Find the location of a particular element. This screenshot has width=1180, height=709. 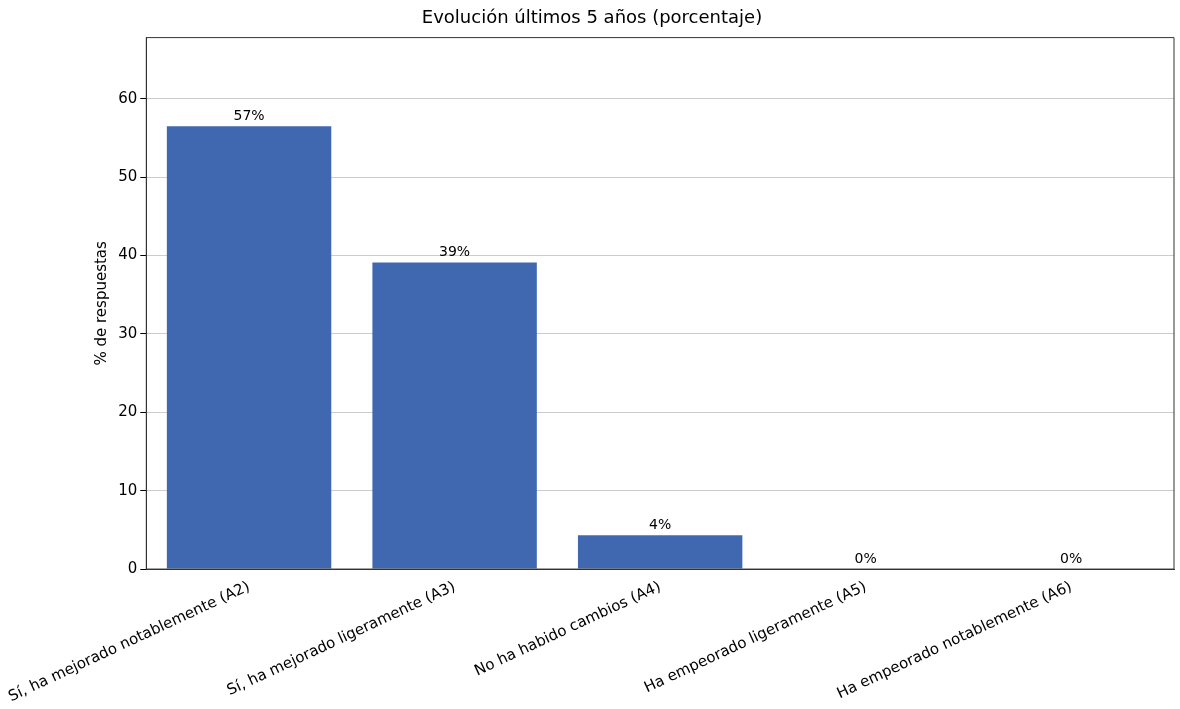

y-tick-label: 50 is located at coordinates (128, 176).